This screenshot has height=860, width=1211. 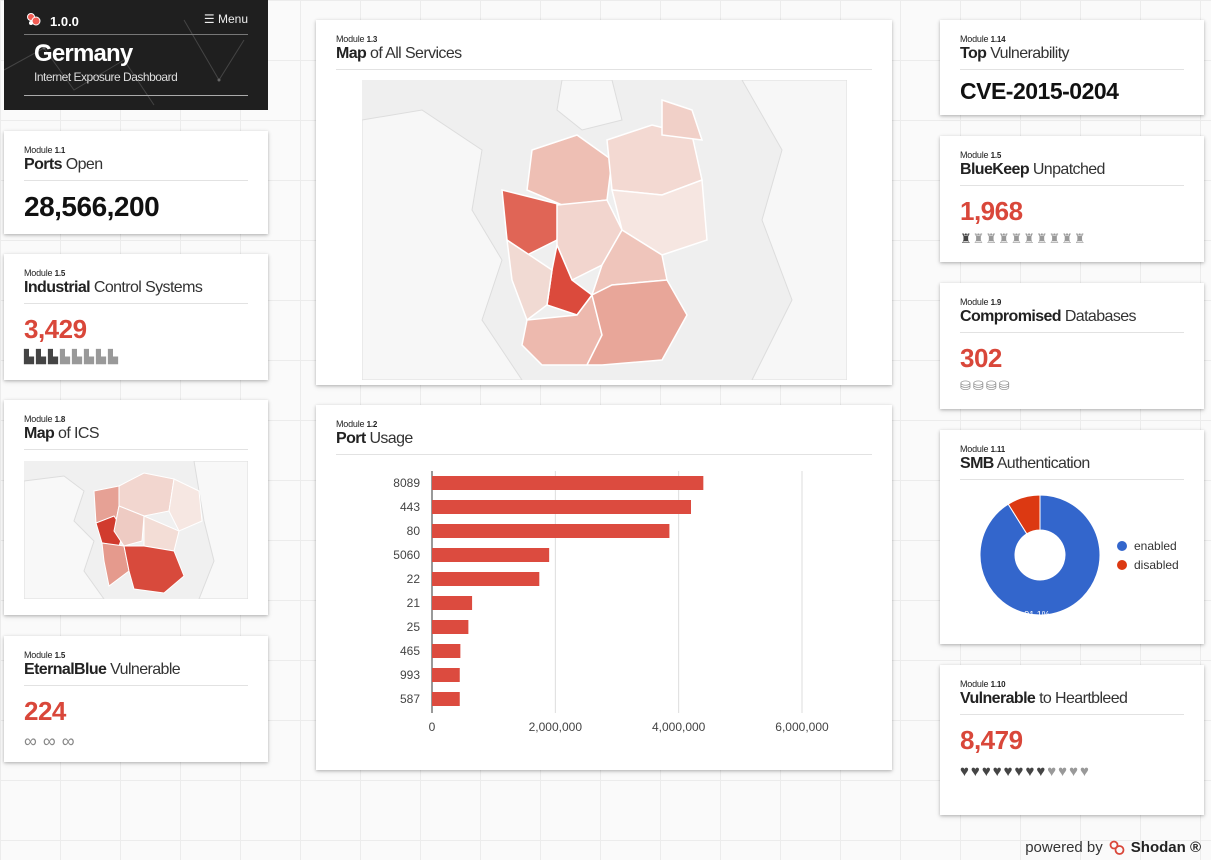 I want to click on card-title: Map of All Services, so click(x=604, y=57).